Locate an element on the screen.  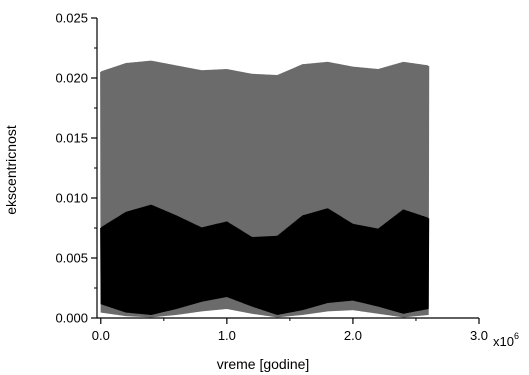
x-tick-label: 3.0 is located at coordinates (479, 335).